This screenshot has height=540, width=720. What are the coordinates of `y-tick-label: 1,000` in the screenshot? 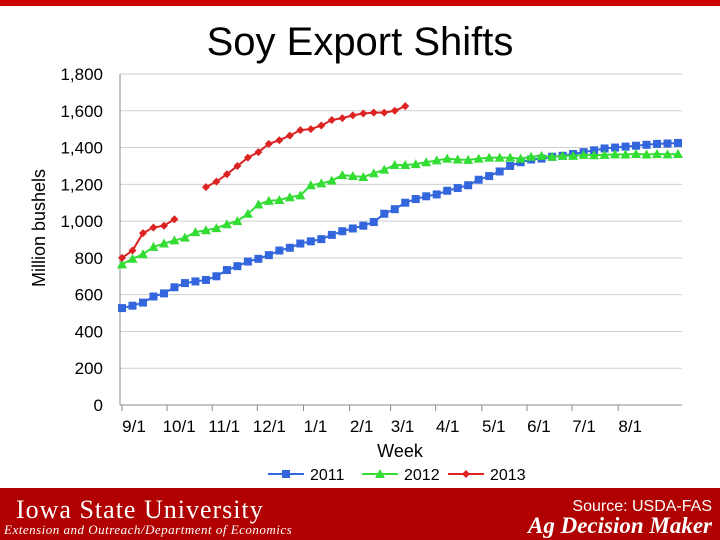 It's located at (81, 221).